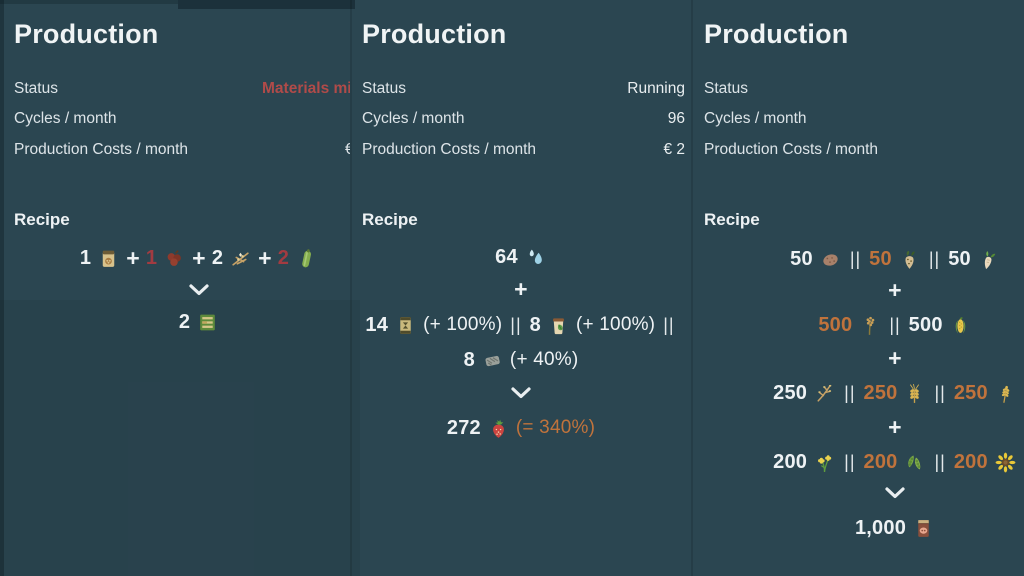  What do you see at coordinates (240, 258) in the screenshot?
I see `herbs-icon` at bounding box center [240, 258].